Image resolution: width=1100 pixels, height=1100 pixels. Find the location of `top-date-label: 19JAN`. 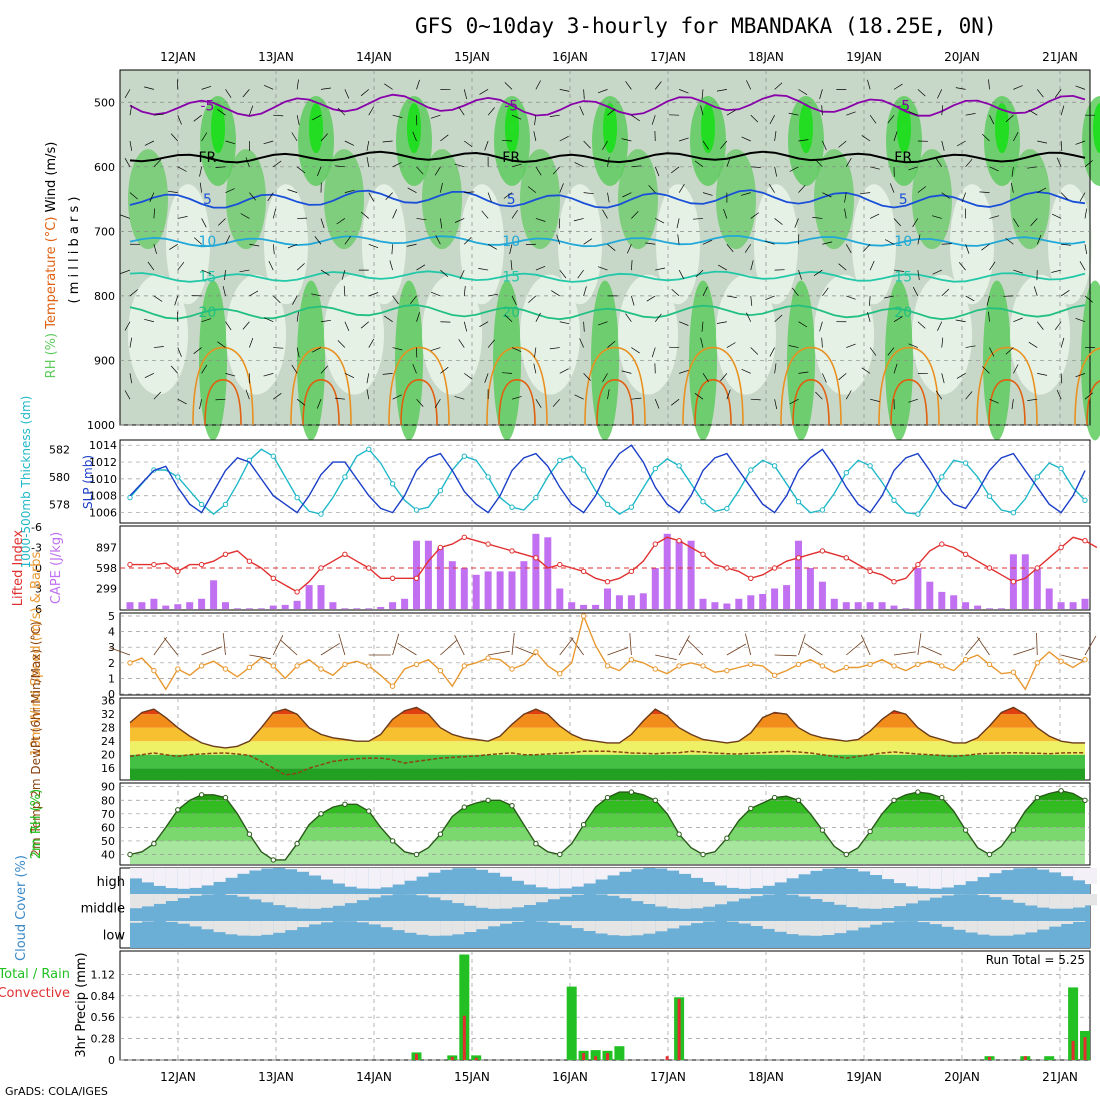

top-date-label: 19JAN is located at coordinates (864, 57).